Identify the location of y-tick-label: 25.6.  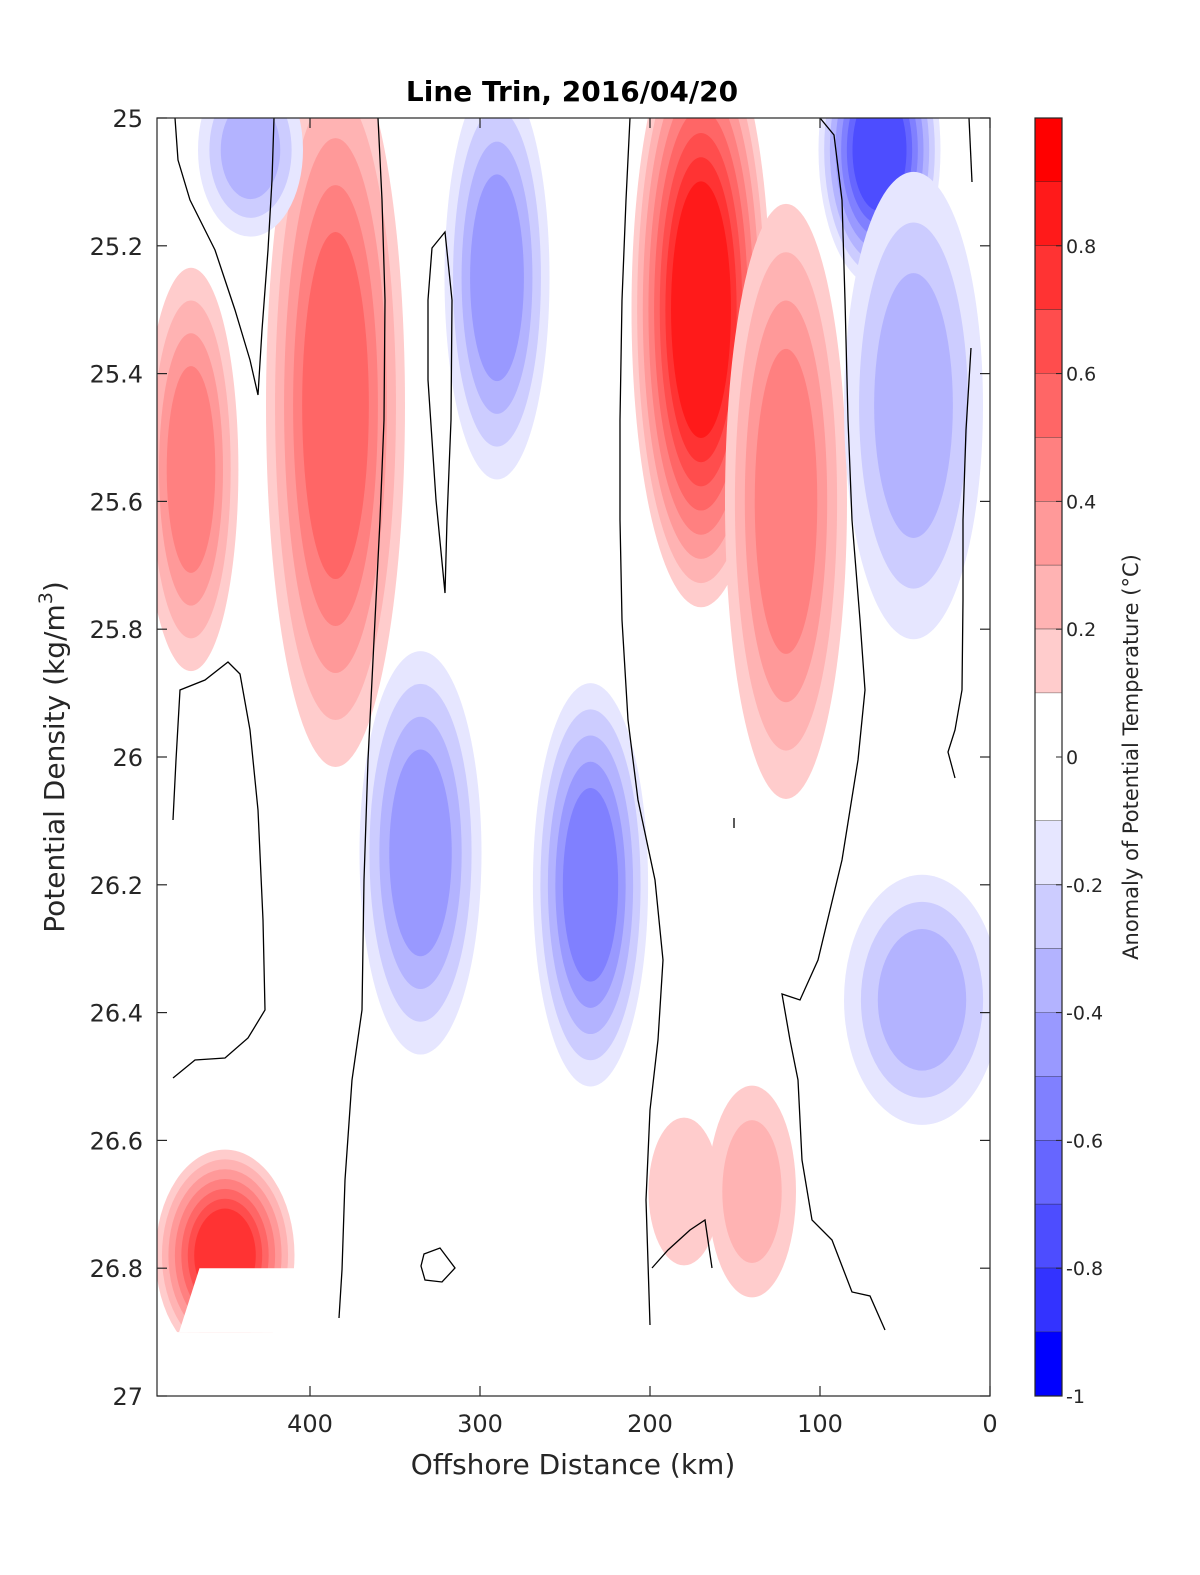
(116, 502).